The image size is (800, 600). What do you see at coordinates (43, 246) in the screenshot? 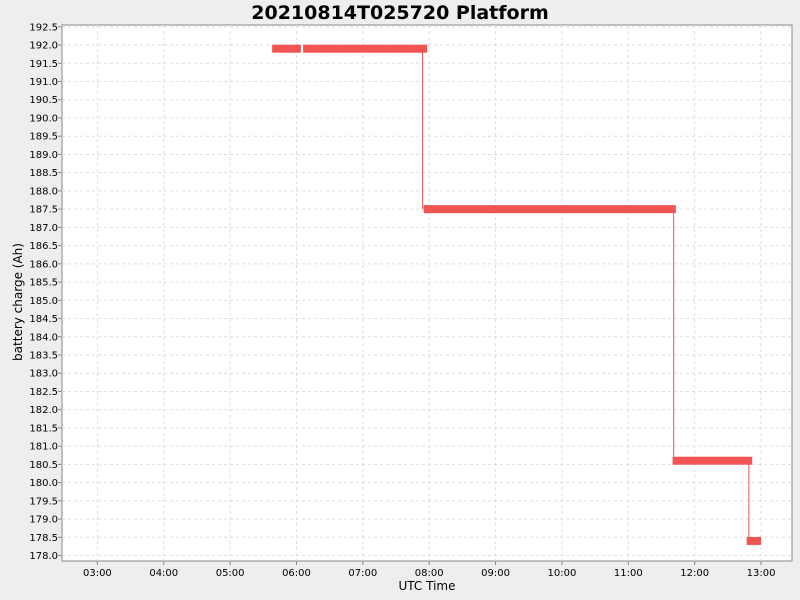
I see `y-tick-label: 186.5` at bounding box center [43, 246].